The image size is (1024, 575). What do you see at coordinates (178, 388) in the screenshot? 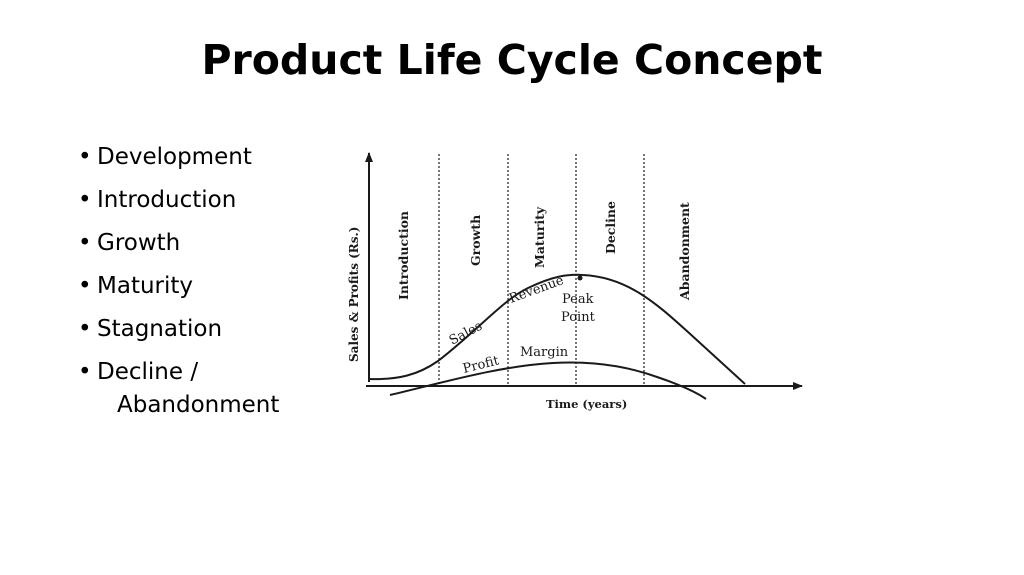
I see `bullet-item-decline: • Decline / Abandonment` at bounding box center [178, 388].